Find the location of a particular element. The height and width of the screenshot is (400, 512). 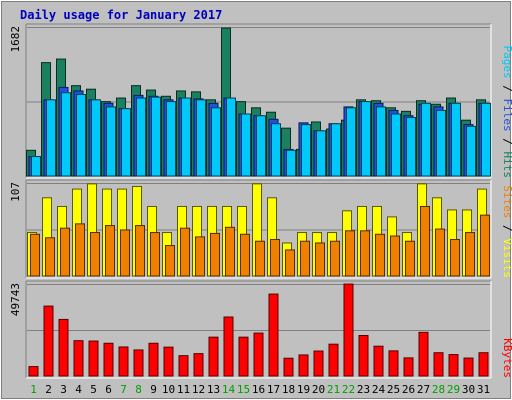

x-tick-day-13: 13 is located at coordinates (213, 389).